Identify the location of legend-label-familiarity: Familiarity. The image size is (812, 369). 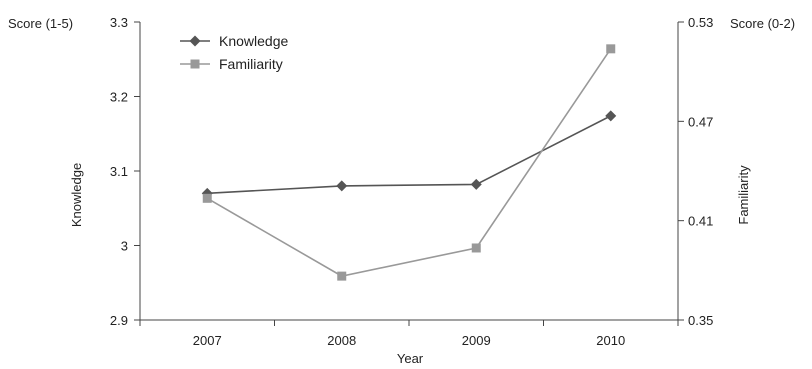
(251, 64).